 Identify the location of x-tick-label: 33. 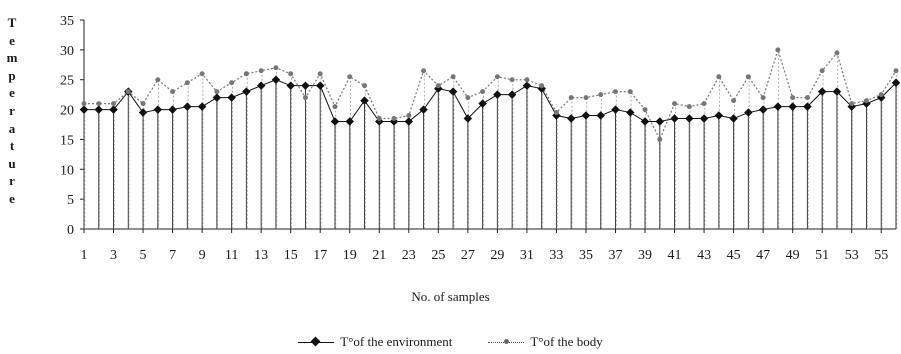
(556, 255).